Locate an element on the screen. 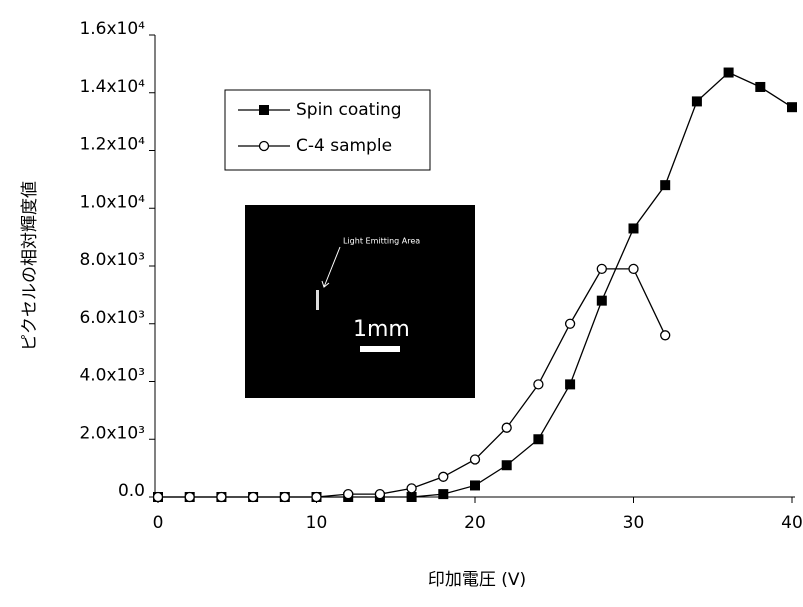 Image resolution: width=803 pixels, height=607 pixels. inset-arrow is located at coordinates (332, 267).